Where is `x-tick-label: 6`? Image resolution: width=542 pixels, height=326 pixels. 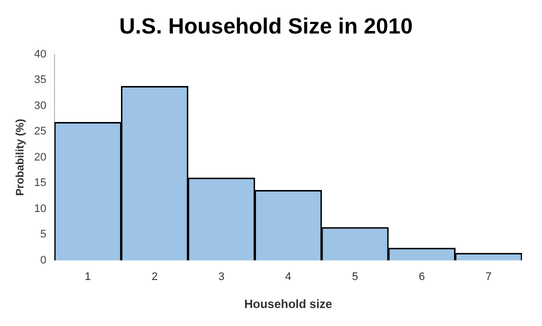 x-tick-label: 6 is located at coordinates (421, 277).